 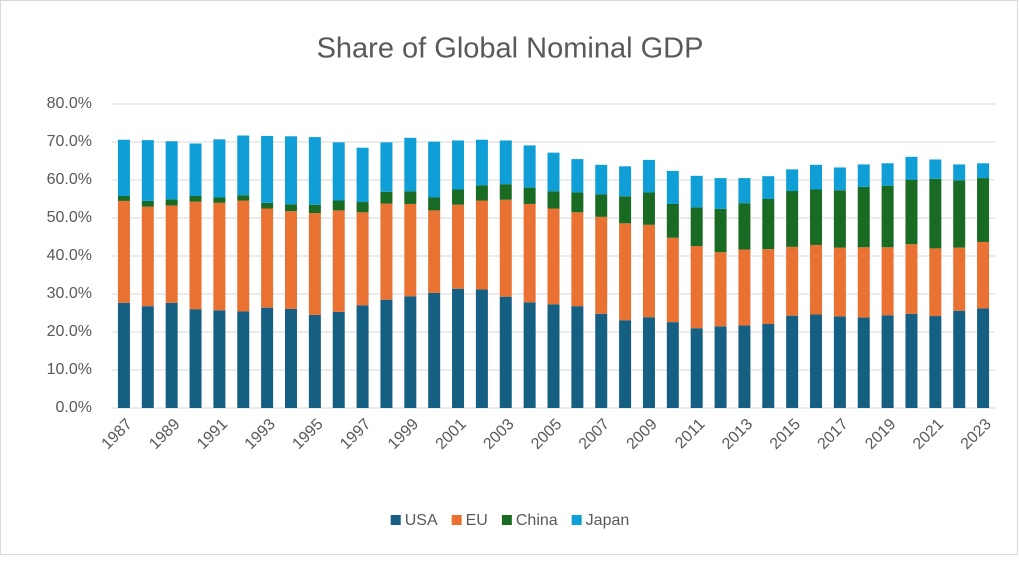 I want to click on y-tick-label: 0.0%, so click(x=74, y=407).